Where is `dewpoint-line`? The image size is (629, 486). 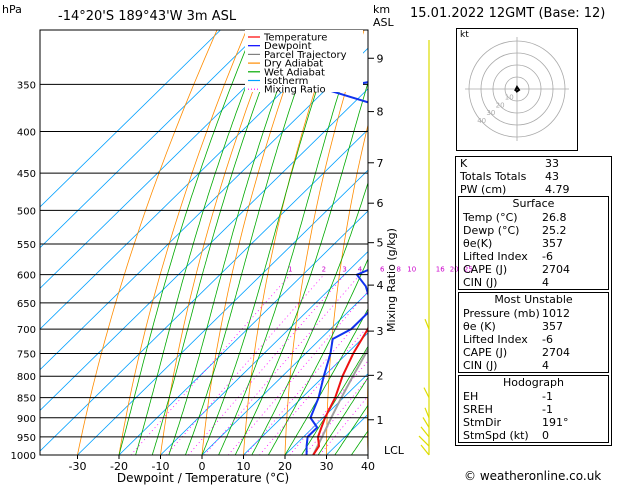
dewpoint-line is located at coordinates (336, 268).